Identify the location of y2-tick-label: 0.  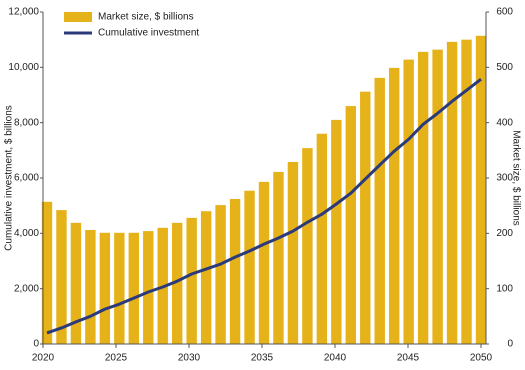
(510, 344).